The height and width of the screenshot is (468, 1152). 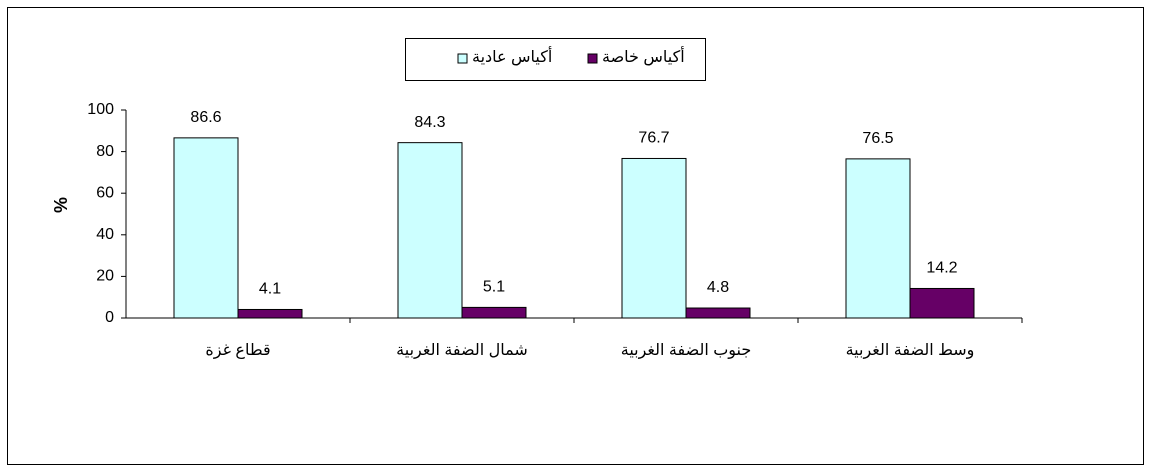 What do you see at coordinates (429, 122) in the screenshot?
I see `data-label: 84.3` at bounding box center [429, 122].